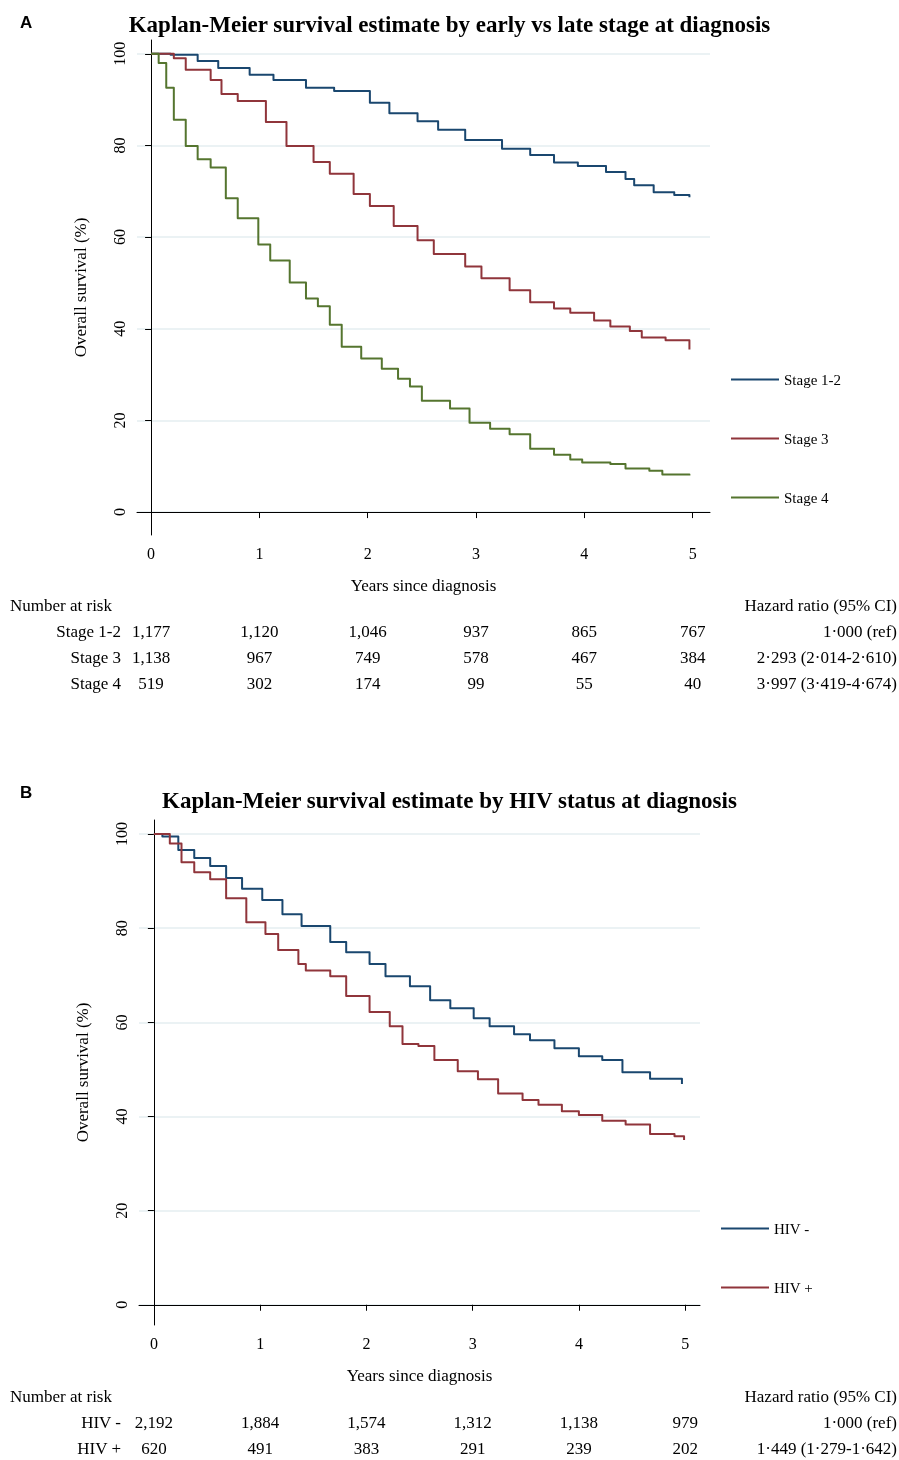  What do you see at coordinates (96, 683) in the screenshot?
I see `text: Stage 4` at bounding box center [96, 683].